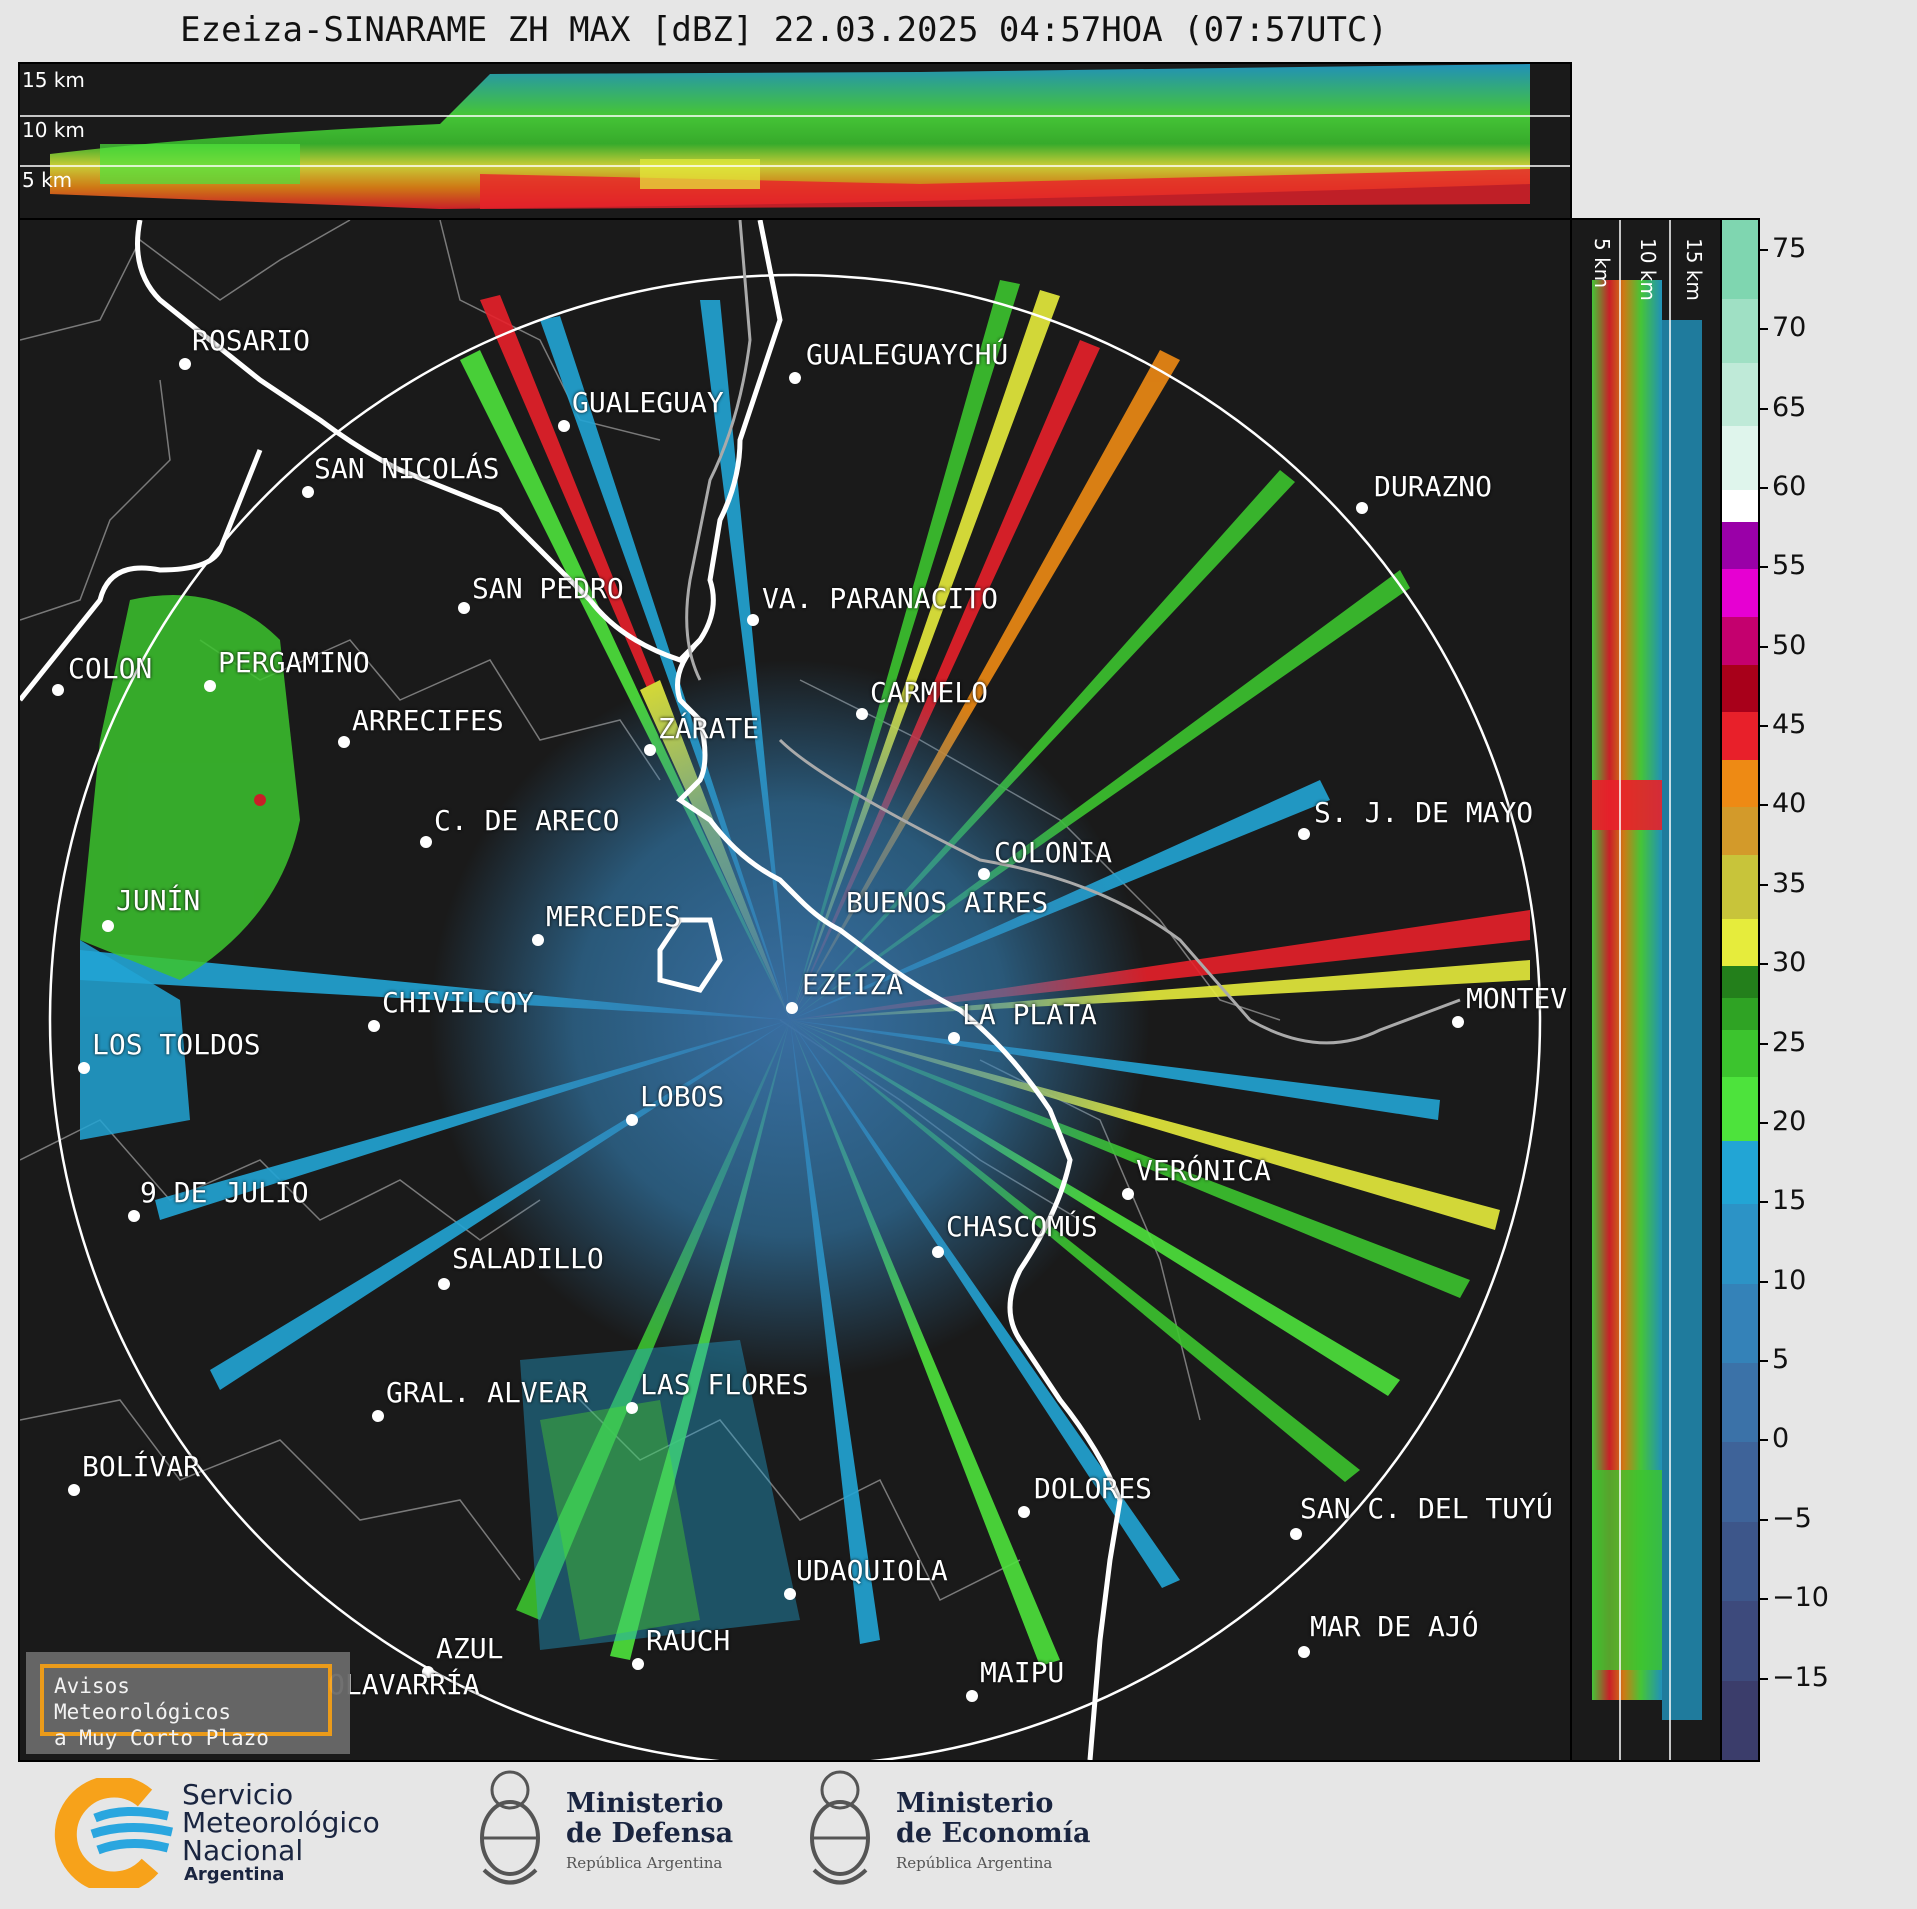 The width and height of the screenshot is (1917, 1909). I want to click on colorbar-tick-label: 20, so click(1789, 1121).